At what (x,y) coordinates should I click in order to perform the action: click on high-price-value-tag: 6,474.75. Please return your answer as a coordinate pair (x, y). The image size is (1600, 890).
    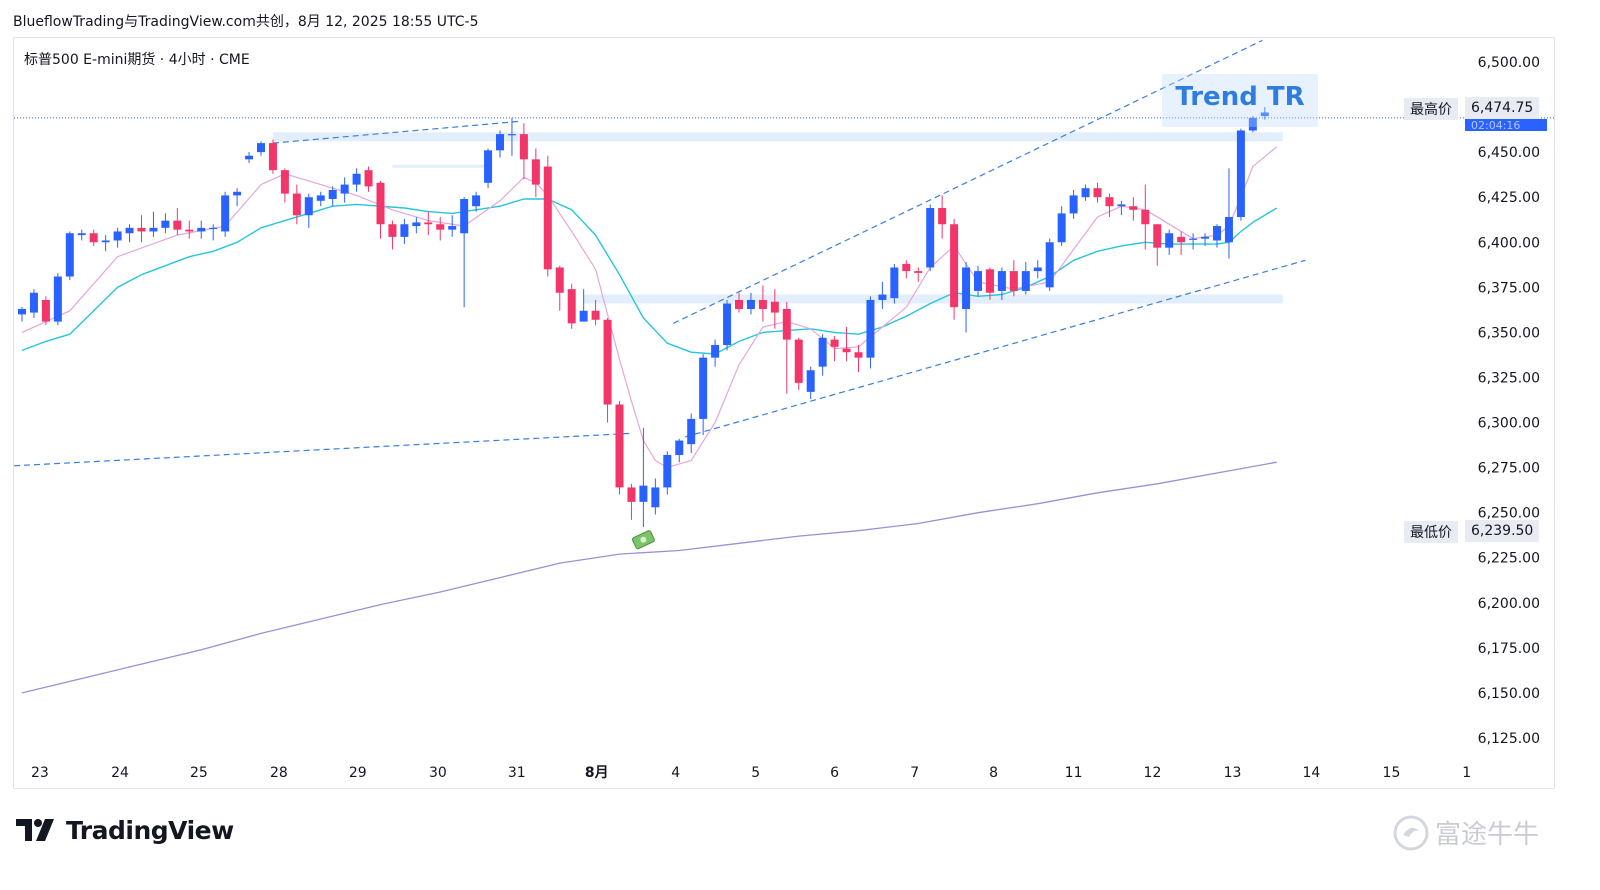
    Looking at the image, I should click on (1502, 108).